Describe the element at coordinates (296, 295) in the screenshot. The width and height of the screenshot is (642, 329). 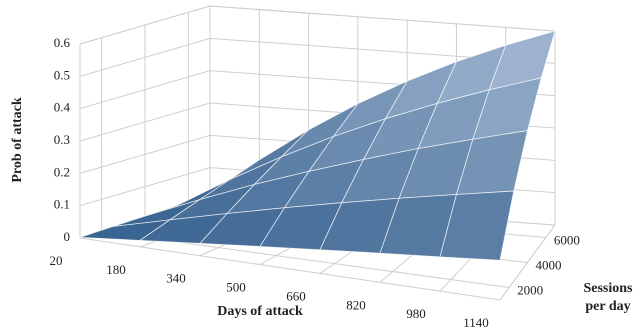
I see `x-tick-label: 660` at that location.